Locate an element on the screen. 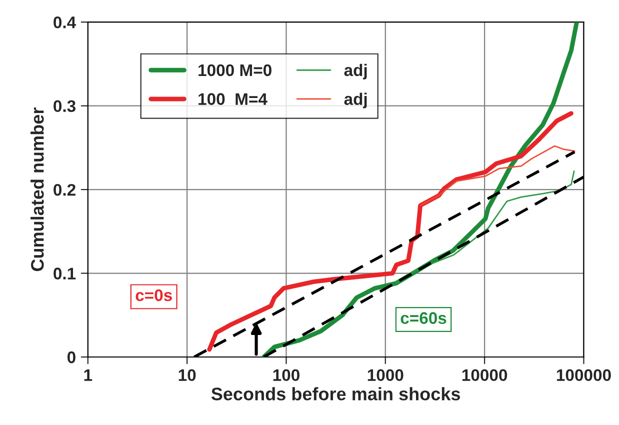 This screenshot has width=619, height=425. y-tick-label: 0.3 is located at coordinates (65, 106).